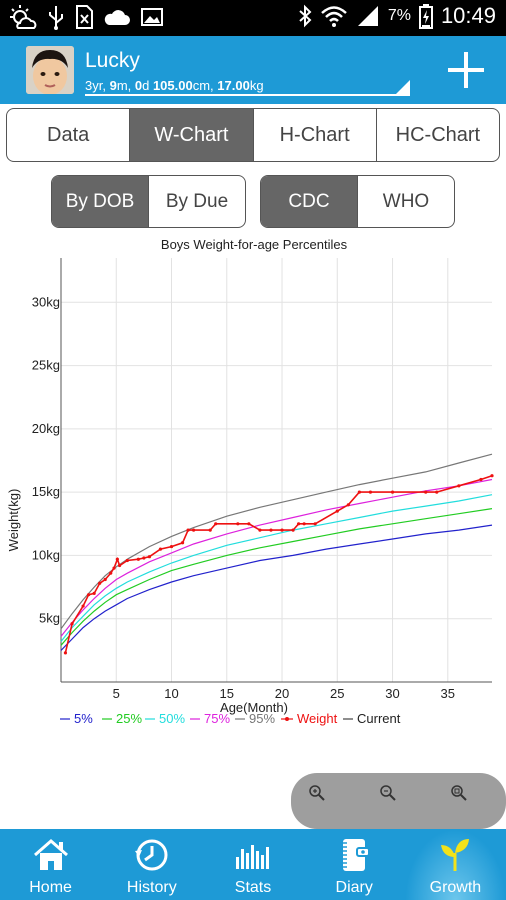 The height and width of the screenshot is (900, 506). I want to click on status-left-icons, so click(86, 17).